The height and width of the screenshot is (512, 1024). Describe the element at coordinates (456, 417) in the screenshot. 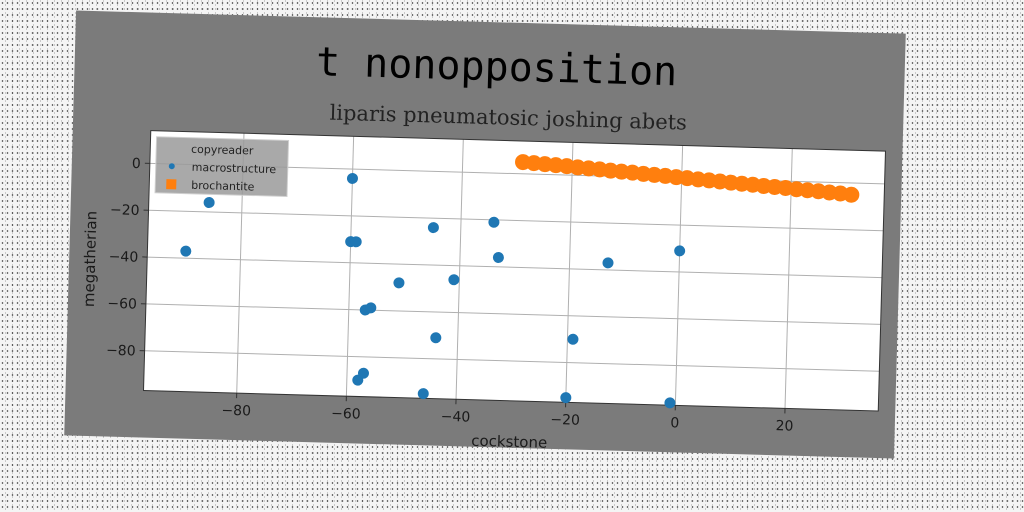

I see `x-tick-label: −40` at that location.